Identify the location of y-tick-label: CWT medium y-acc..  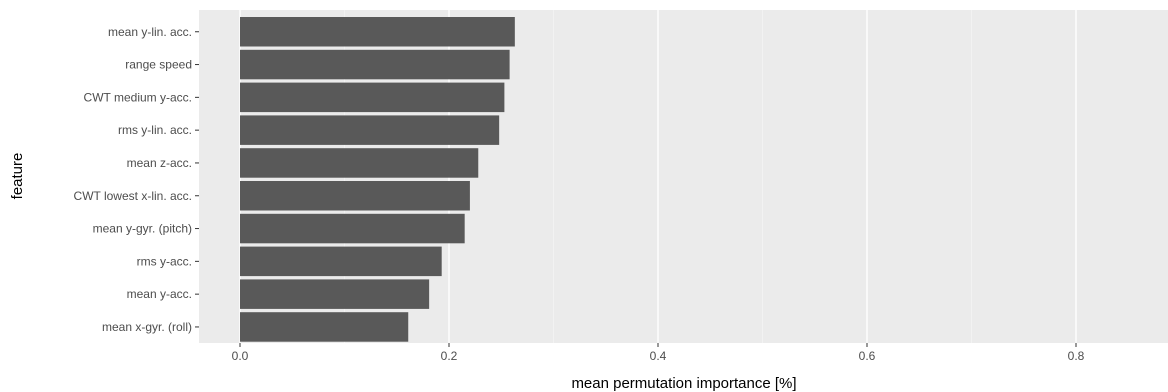
(138, 97).